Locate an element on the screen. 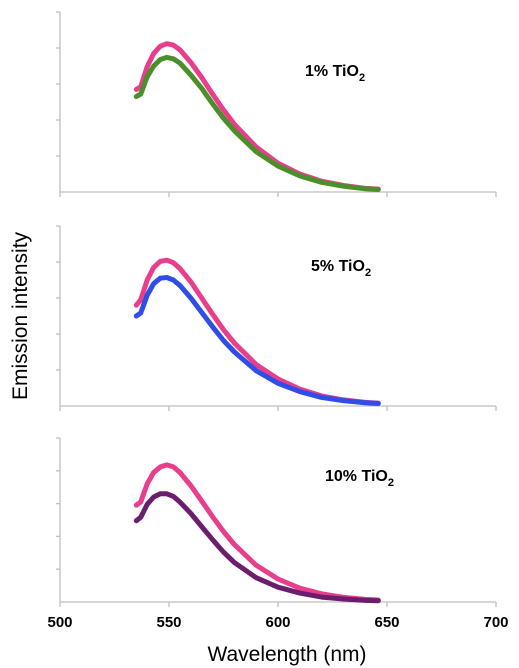 This screenshot has width=519, height=668. panel-label: 5% TiO2 is located at coordinates (341, 268).